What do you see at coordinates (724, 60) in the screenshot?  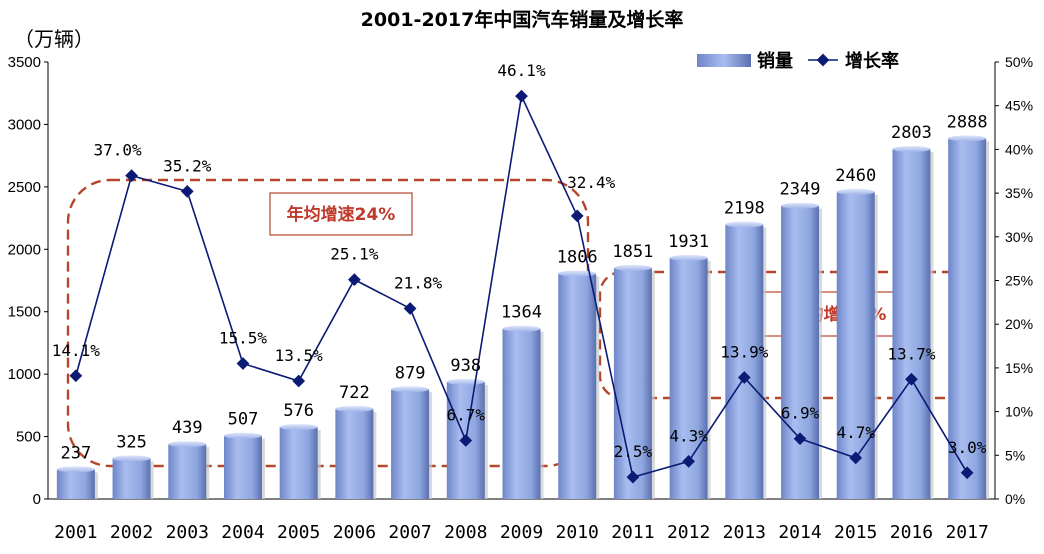 I see `legend-swatch-bar` at bounding box center [724, 60].